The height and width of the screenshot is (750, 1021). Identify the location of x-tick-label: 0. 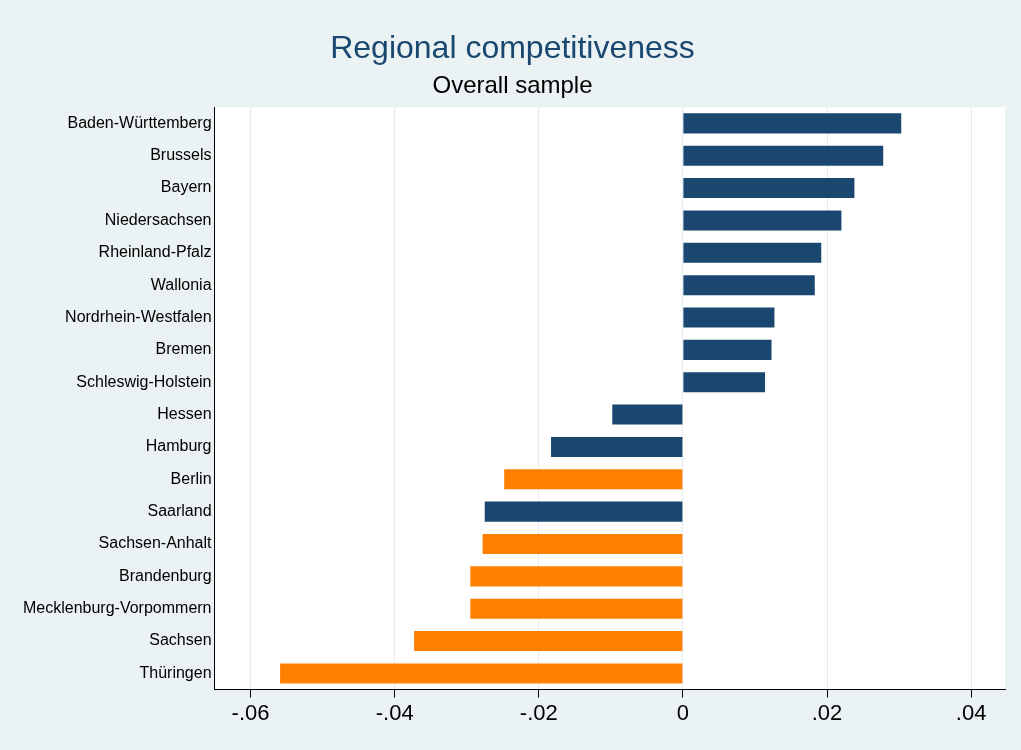
(683, 712).